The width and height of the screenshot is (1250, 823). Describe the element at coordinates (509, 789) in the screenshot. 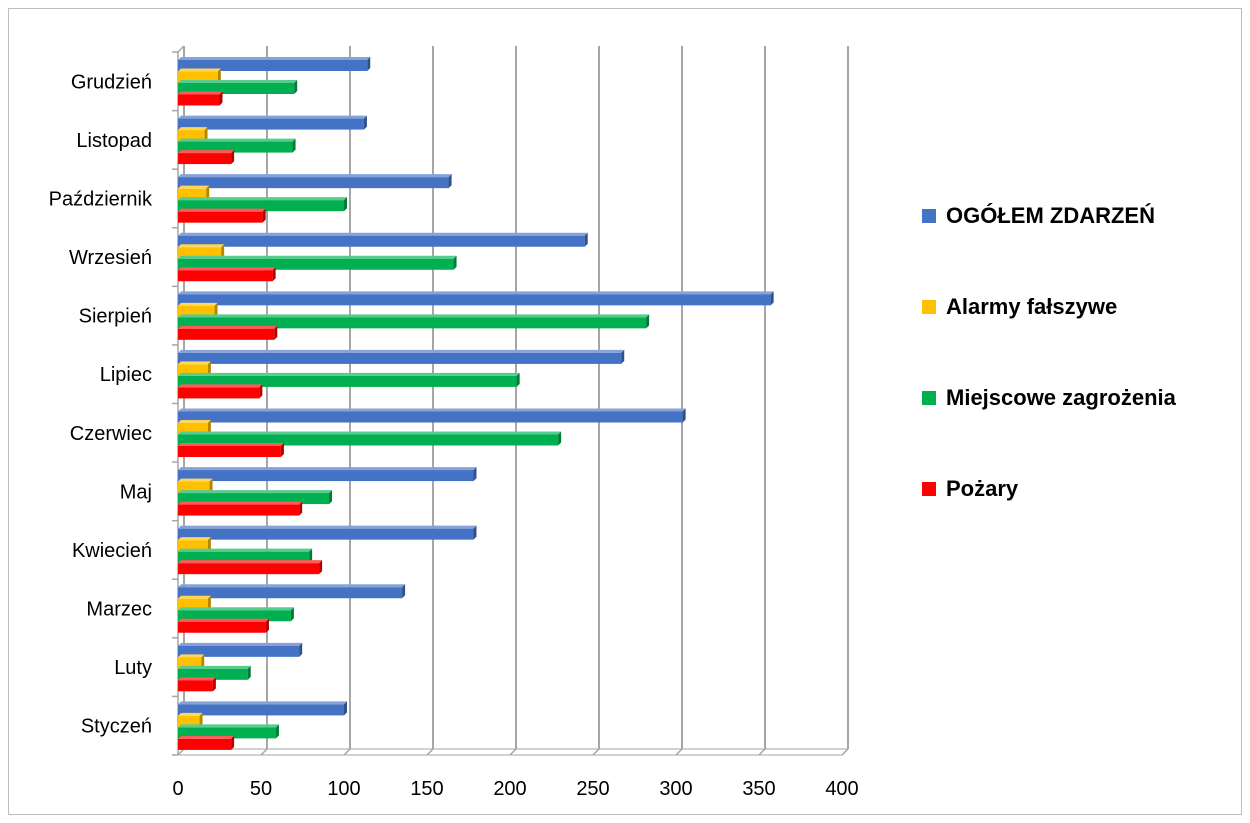

I see `x-tick-label: 200` at that location.